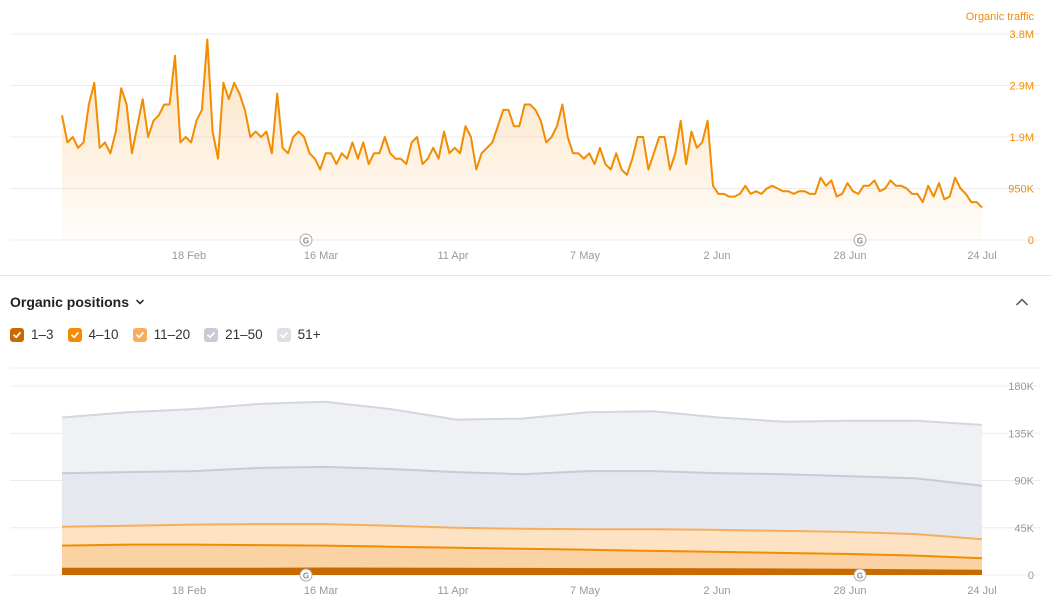  I want to click on legend-item: 21–50, so click(233, 334).